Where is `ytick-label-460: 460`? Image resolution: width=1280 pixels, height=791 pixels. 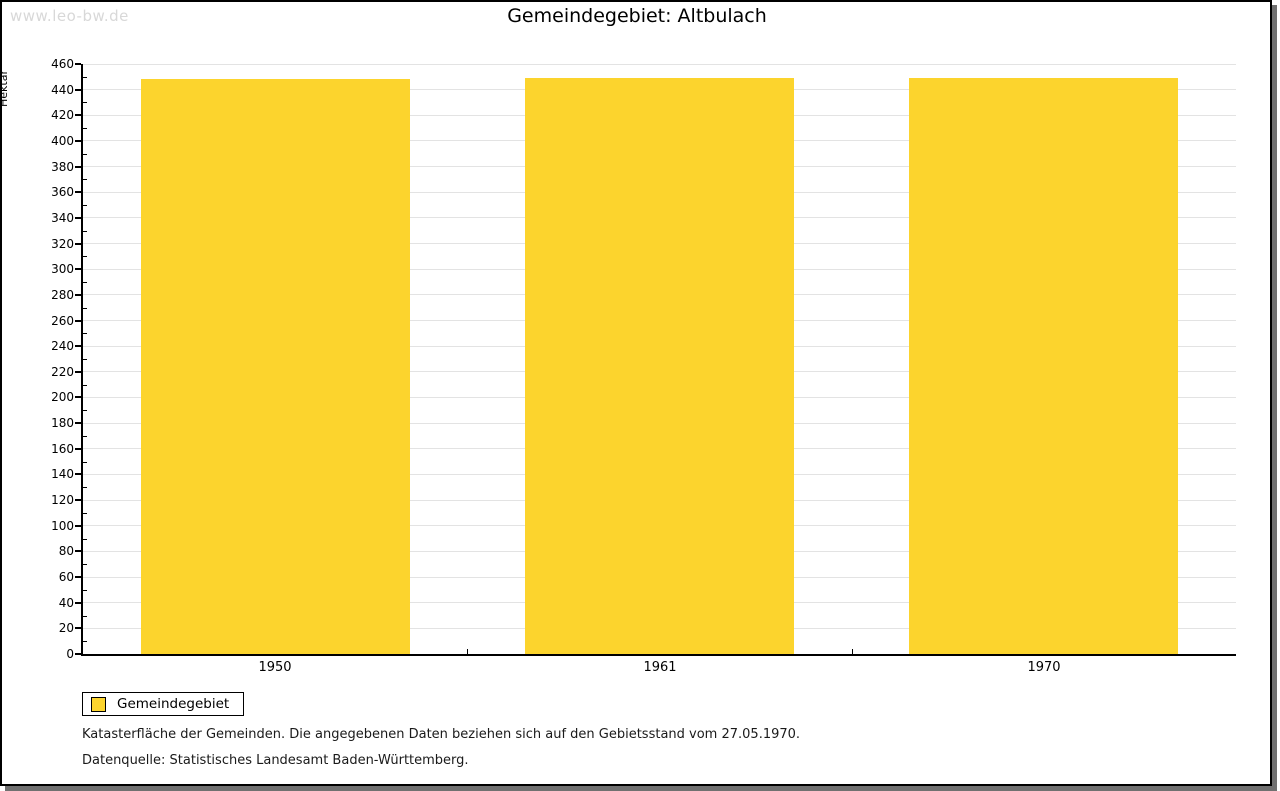
ytick-label-460: 460 is located at coordinates (62, 64).